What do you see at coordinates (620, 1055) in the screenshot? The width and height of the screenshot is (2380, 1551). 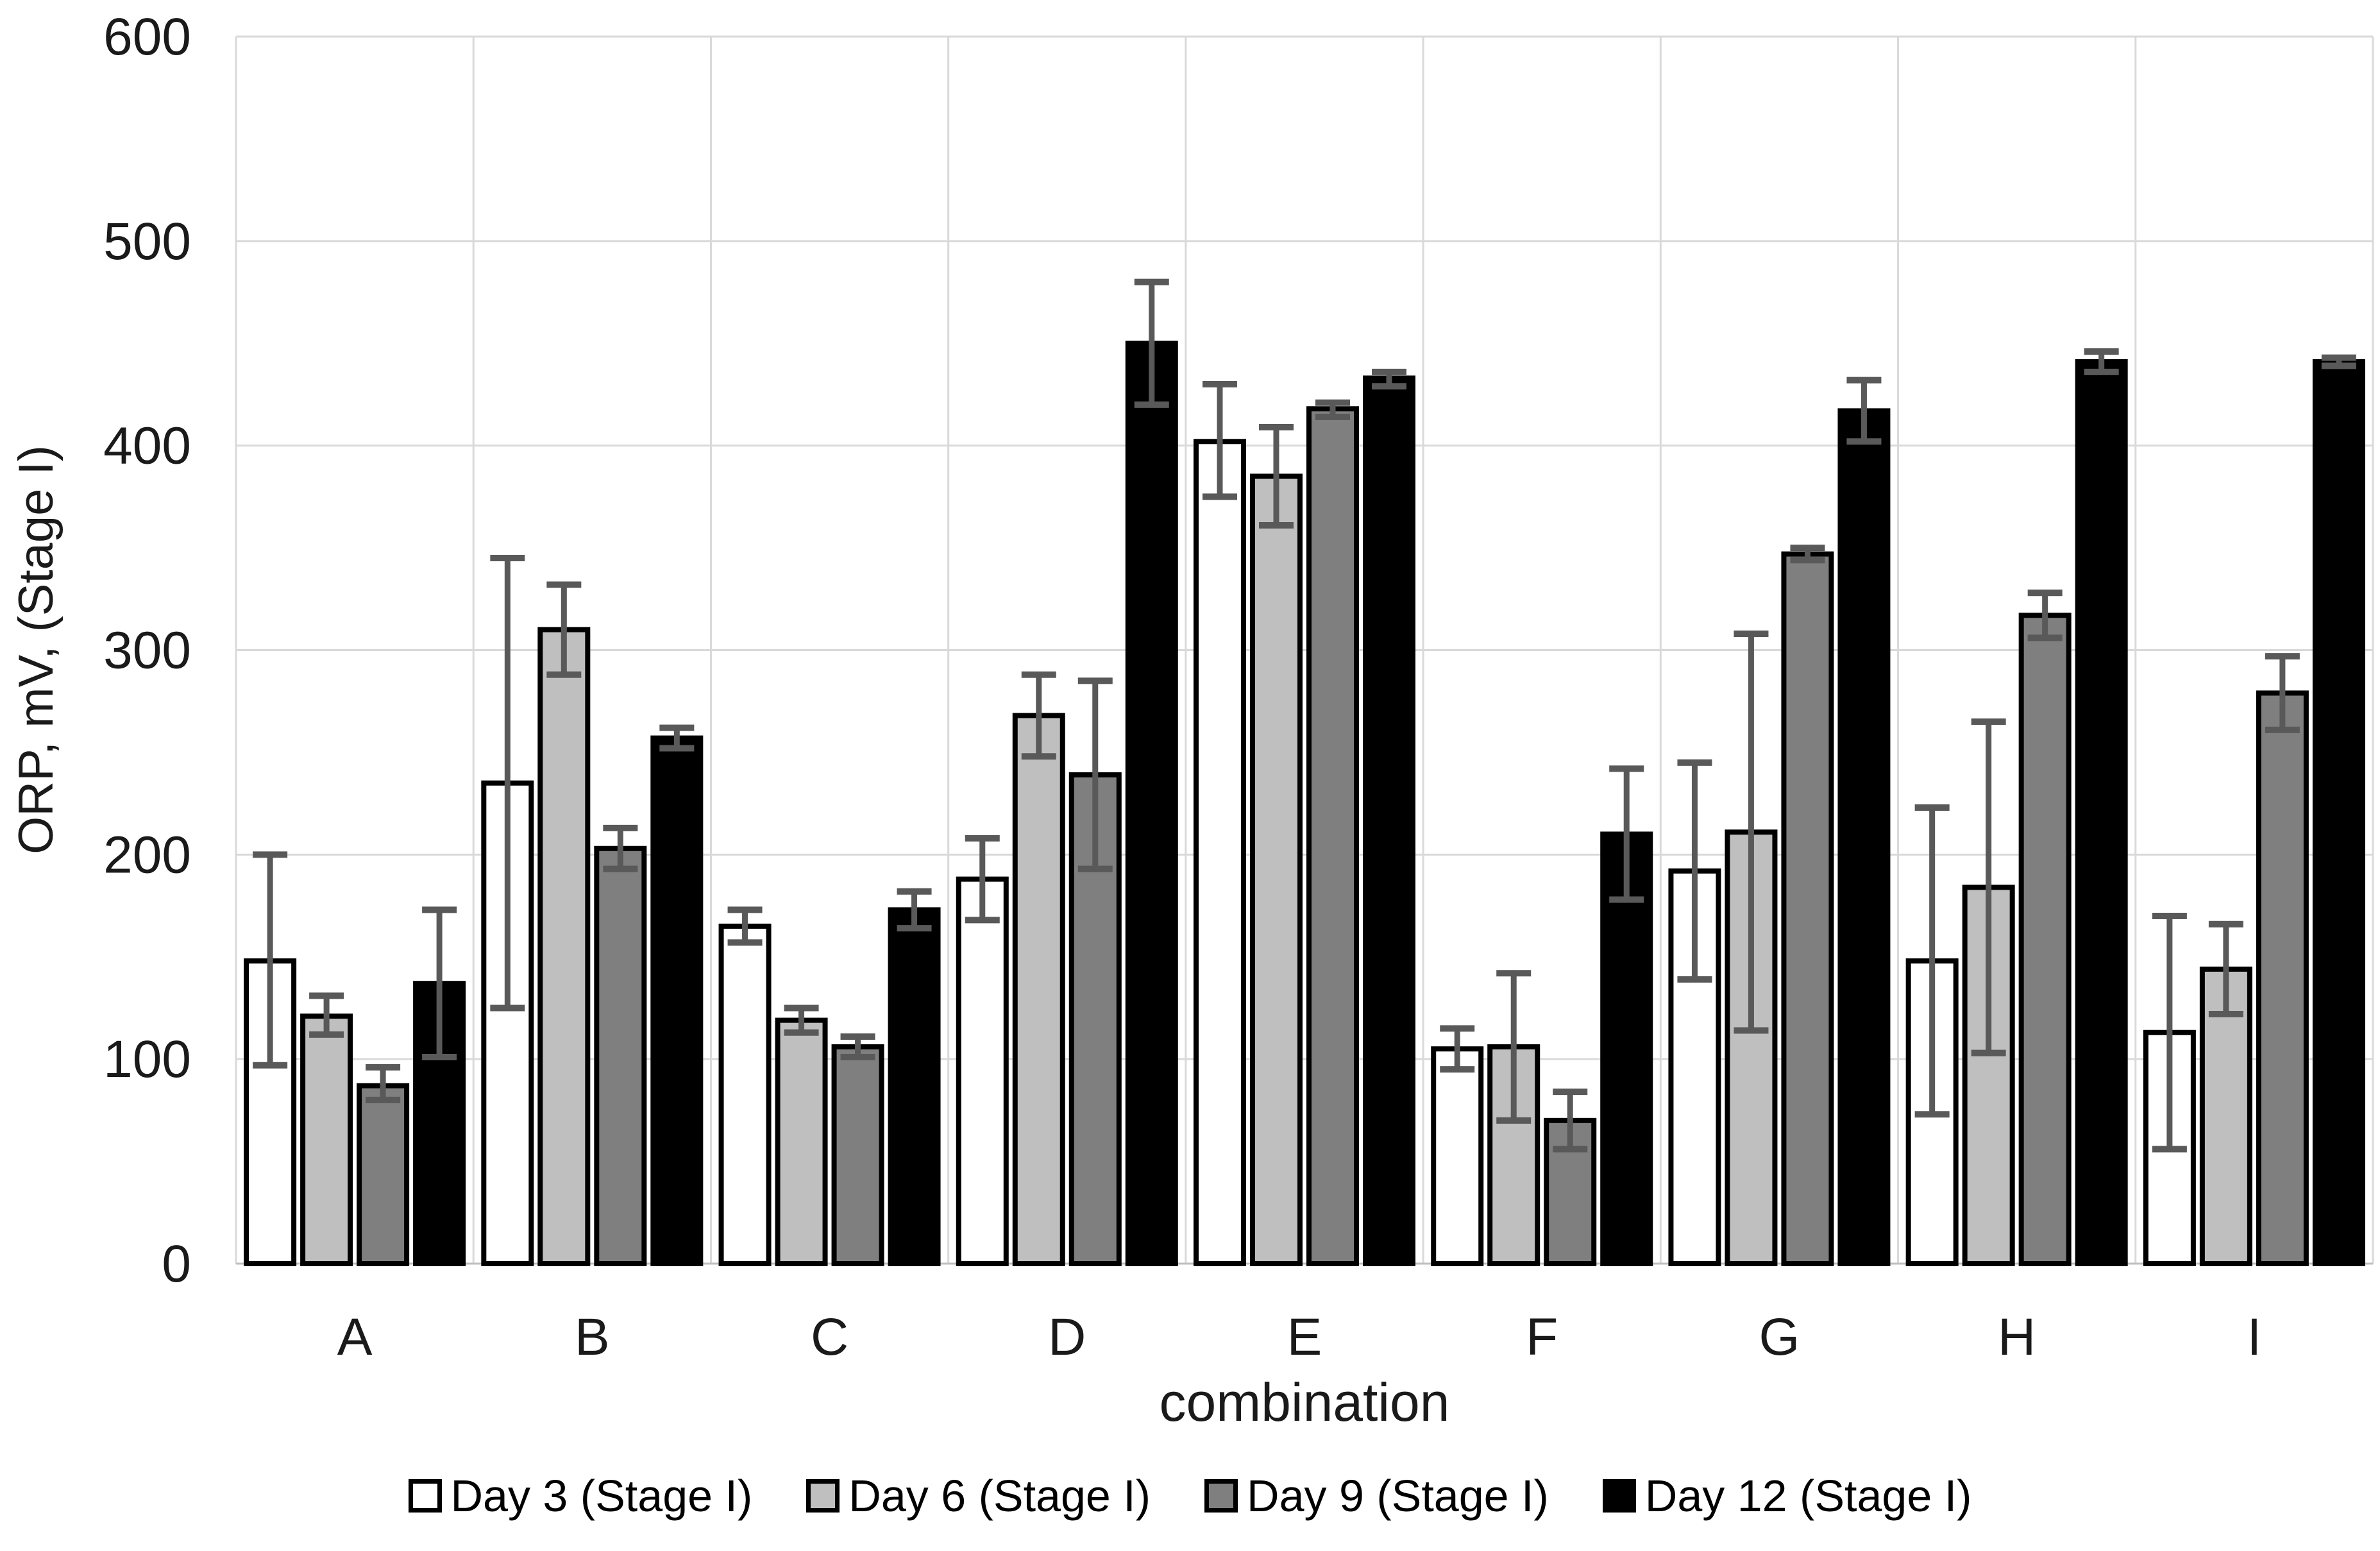 I see `bar-day-9-stage-i-b` at bounding box center [620, 1055].